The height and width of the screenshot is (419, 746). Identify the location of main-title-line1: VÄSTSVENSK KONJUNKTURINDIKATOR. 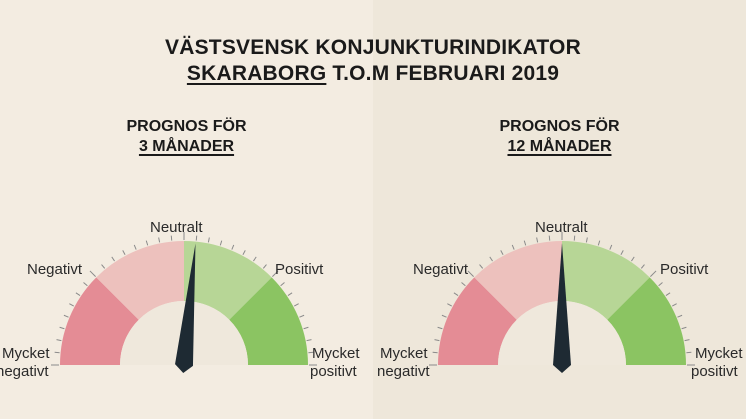
(373, 47).